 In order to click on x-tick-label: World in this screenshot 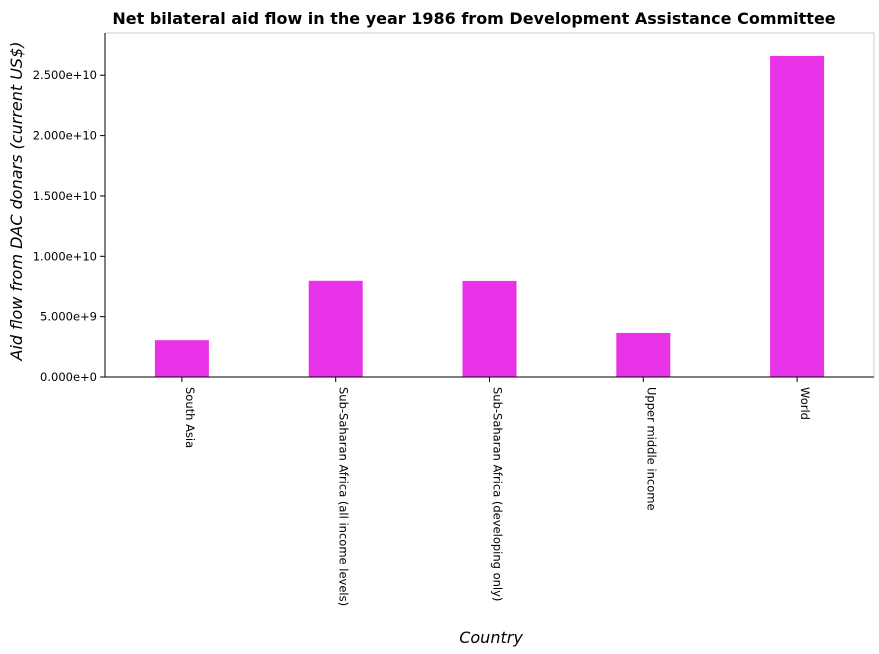, I will do `click(805, 403)`.